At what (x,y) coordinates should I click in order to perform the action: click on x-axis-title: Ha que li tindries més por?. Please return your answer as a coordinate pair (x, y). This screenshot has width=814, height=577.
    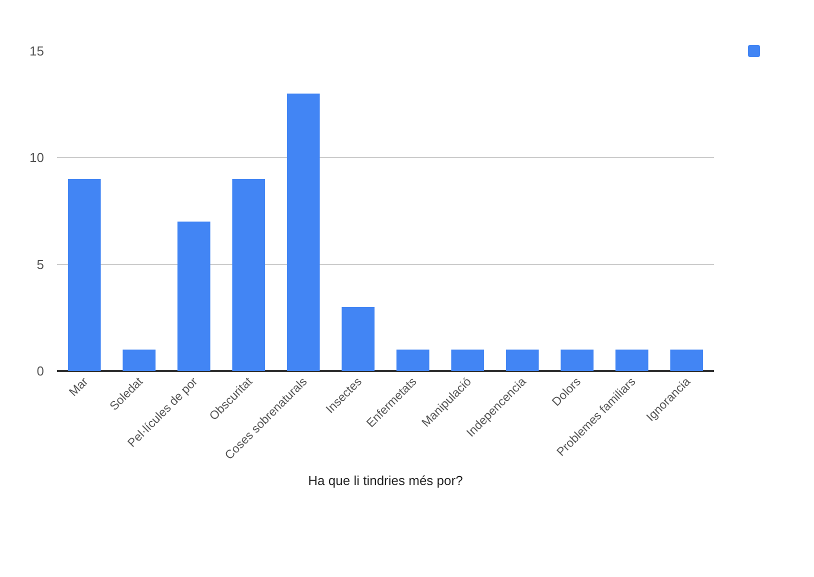
    Looking at the image, I should click on (385, 480).